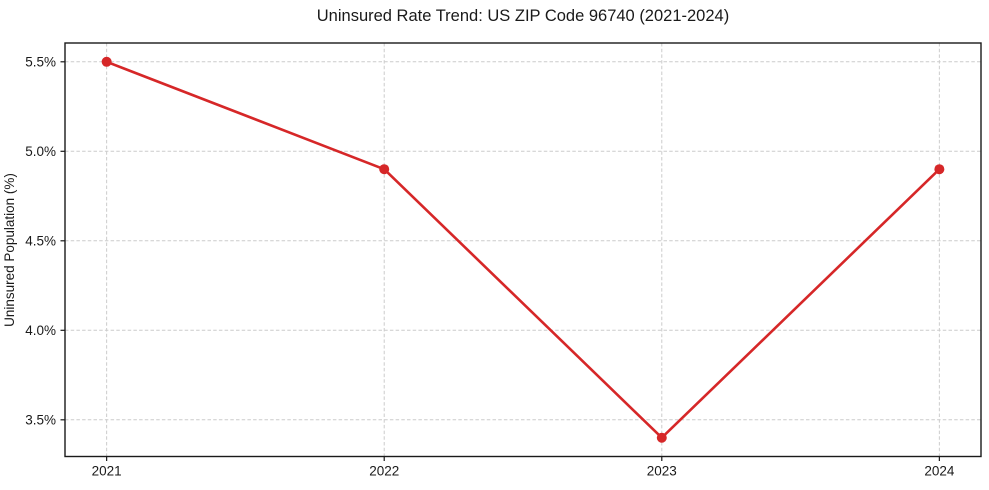  What do you see at coordinates (40, 419) in the screenshot?
I see `y-tick-label: 3.5%` at bounding box center [40, 419].